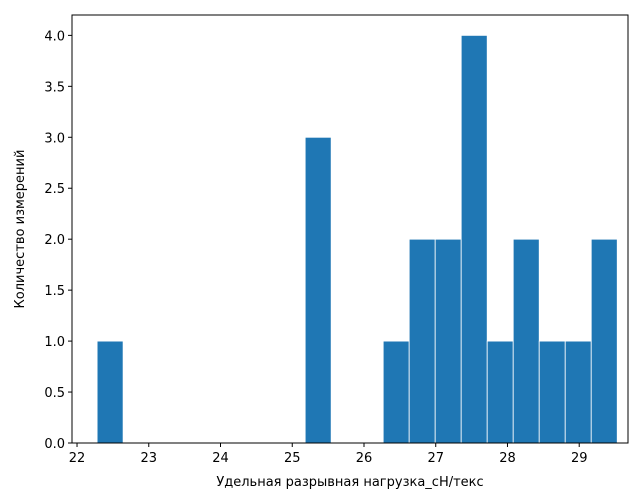 Image resolution: width=636 pixels, height=493 pixels. Describe the element at coordinates (54, 87) in the screenshot. I see `y-tick-label: 3.5` at that location.